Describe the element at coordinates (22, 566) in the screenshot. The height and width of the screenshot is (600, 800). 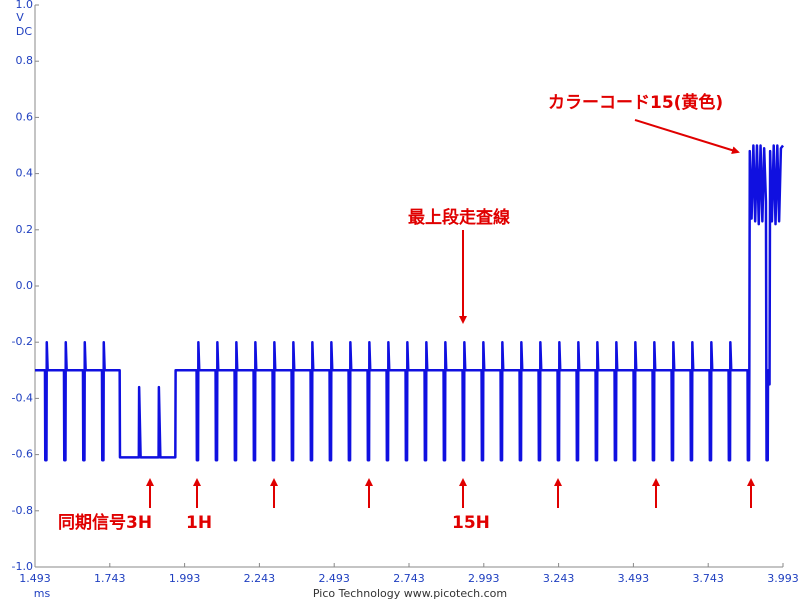
I see `y-tick-label: -1.0` at that location.